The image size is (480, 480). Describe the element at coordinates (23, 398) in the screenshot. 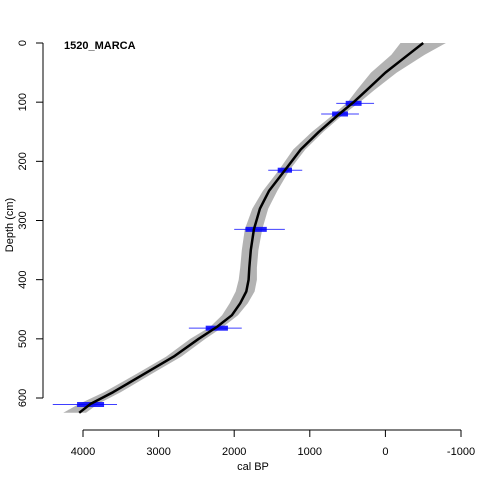

I see `y-tick-label: 600` at that location.